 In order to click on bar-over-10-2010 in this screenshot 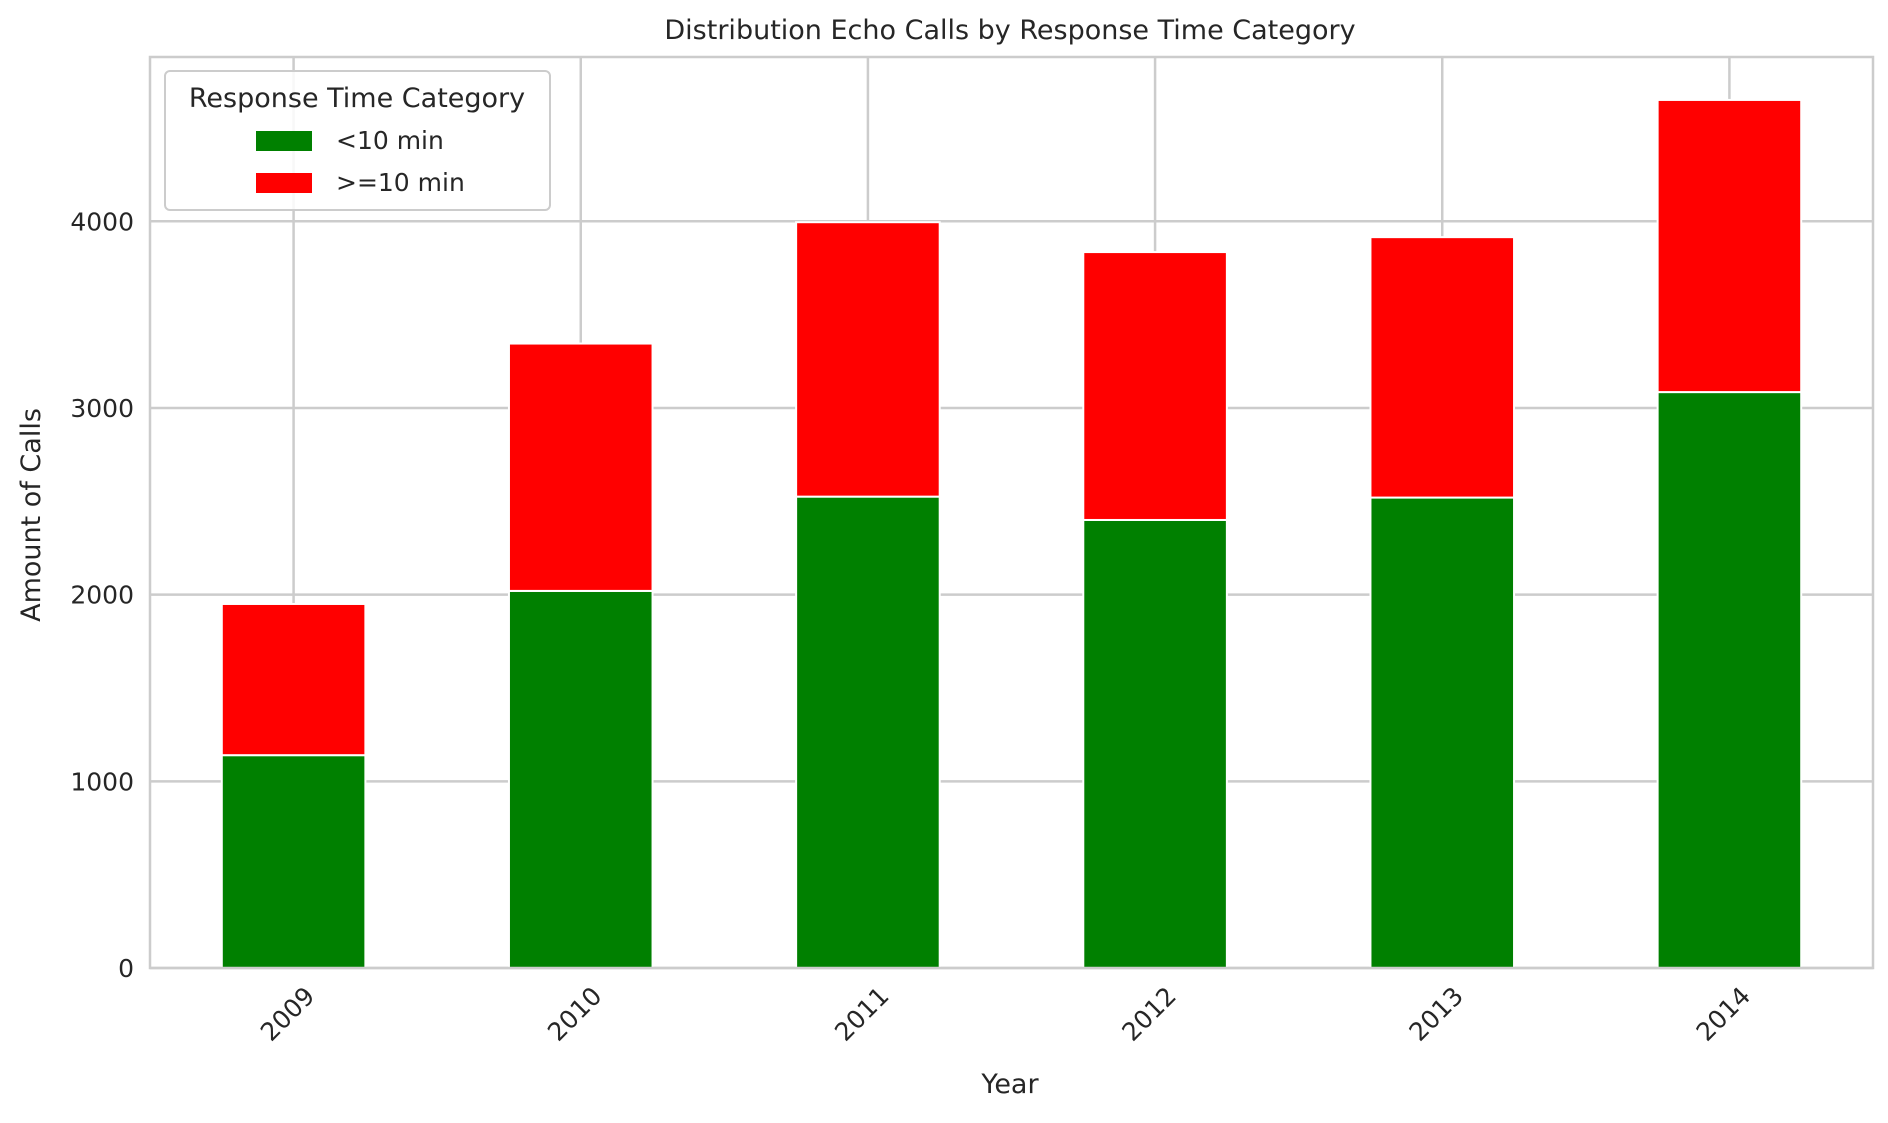, I will do `click(580, 467)`.